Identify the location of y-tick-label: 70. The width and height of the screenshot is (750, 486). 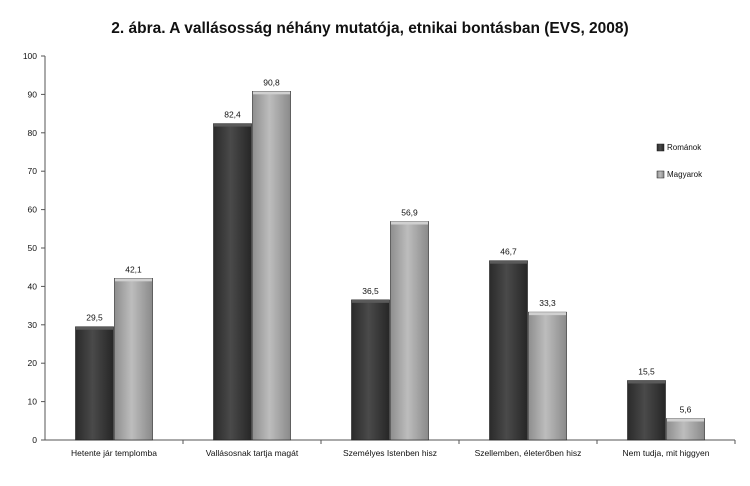
(33, 171).